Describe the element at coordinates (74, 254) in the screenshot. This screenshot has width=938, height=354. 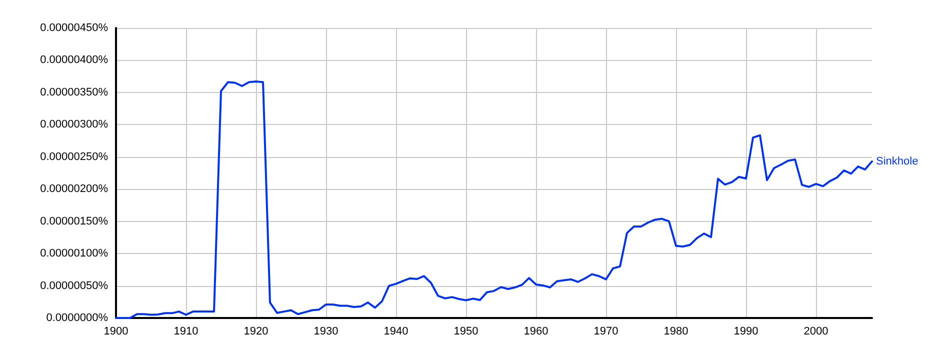
I see `y-tick-label: 0.00000100%` at that location.